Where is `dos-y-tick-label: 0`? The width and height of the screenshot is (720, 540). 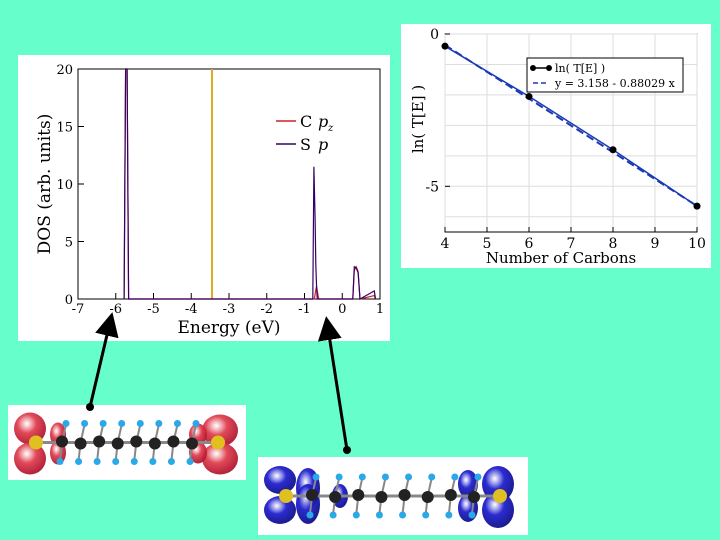 dos-y-tick-label: 0 is located at coordinates (69, 300).